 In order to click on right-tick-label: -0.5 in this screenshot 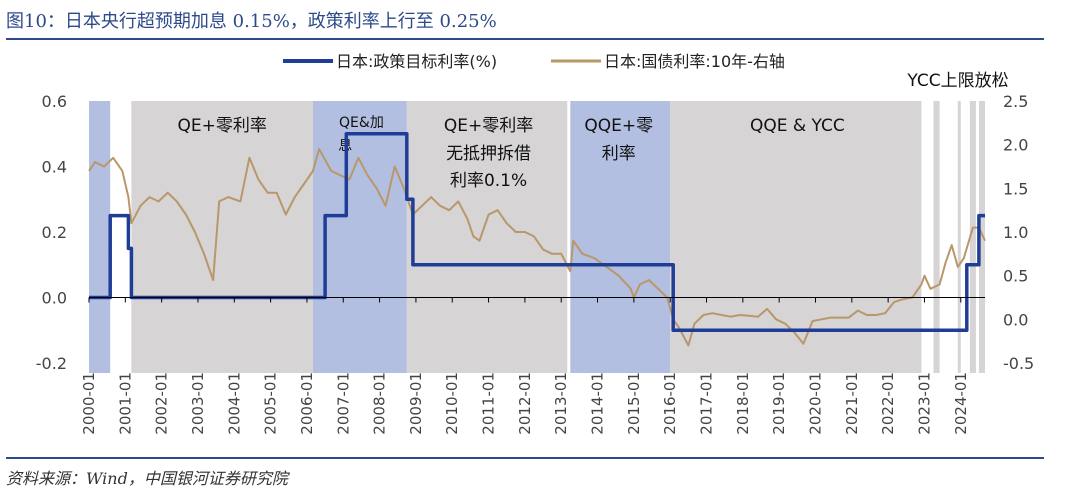, I will do `click(1018, 363)`.